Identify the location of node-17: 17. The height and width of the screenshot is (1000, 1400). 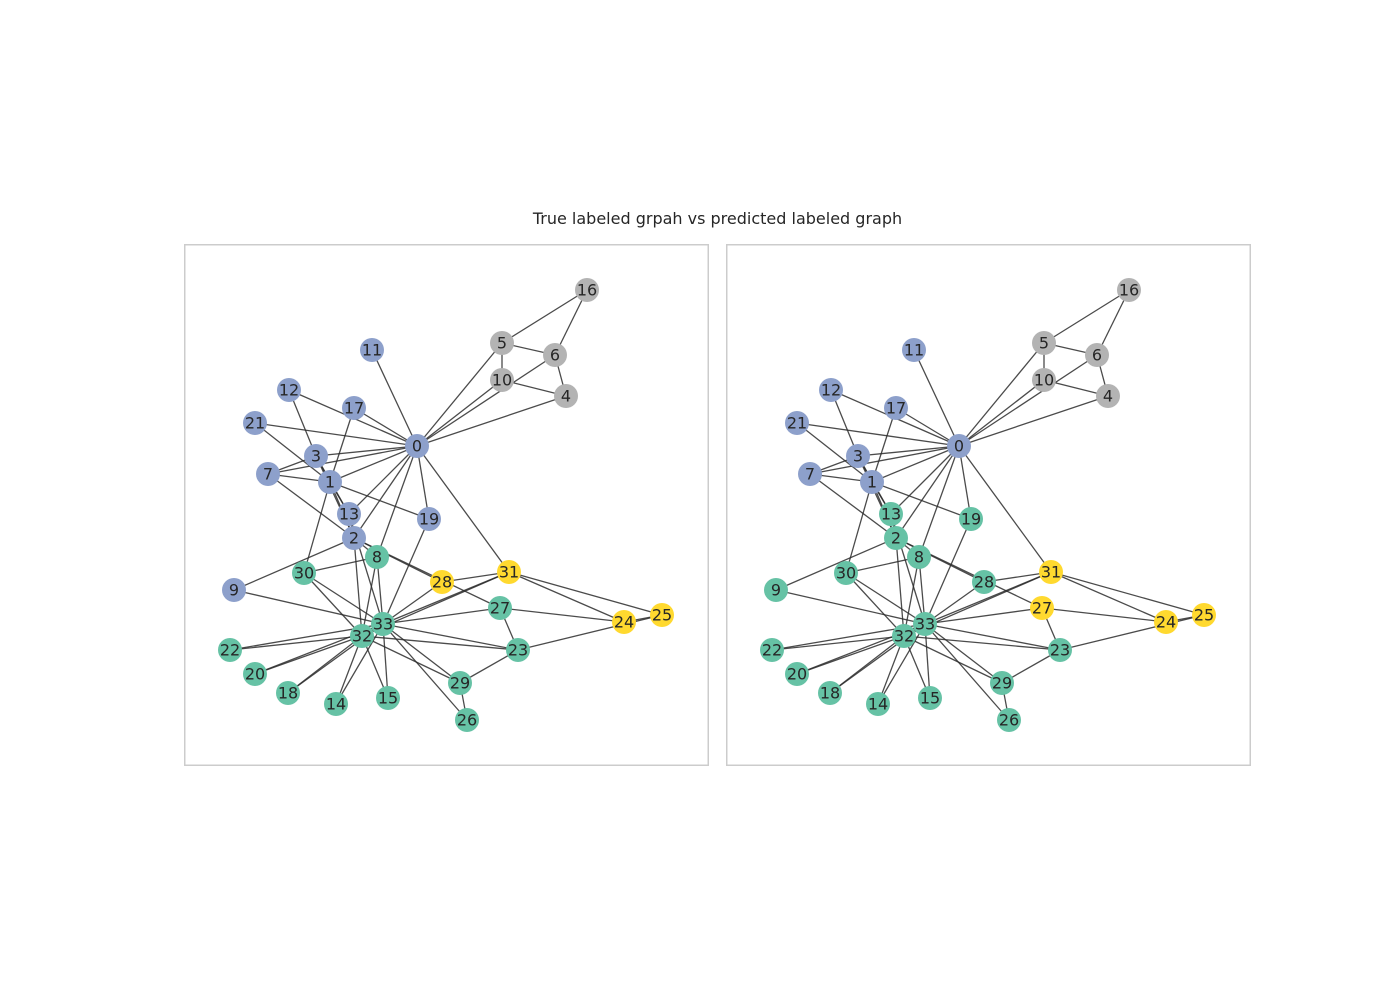
(896, 408).